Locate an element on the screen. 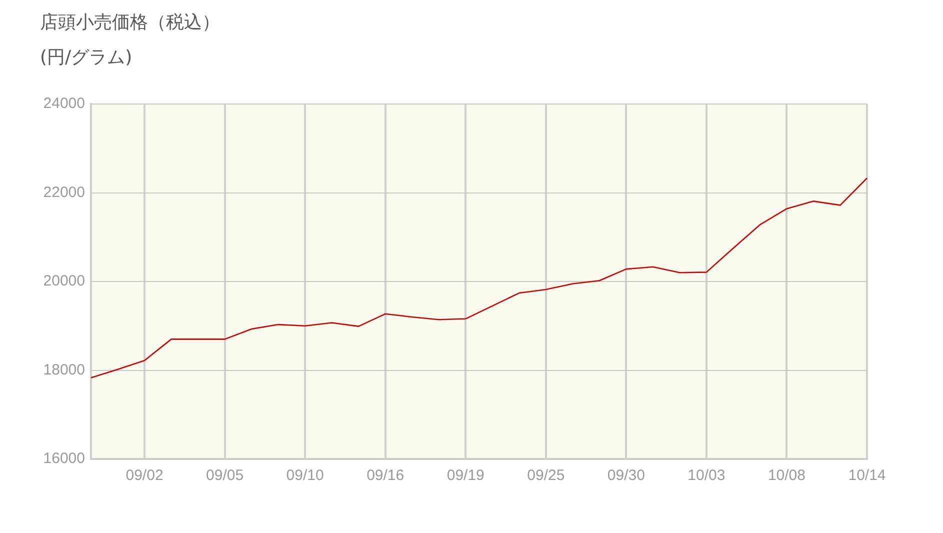 This screenshot has height=533, width=943. x-tick-label: 09/16 is located at coordinates (385, 475).